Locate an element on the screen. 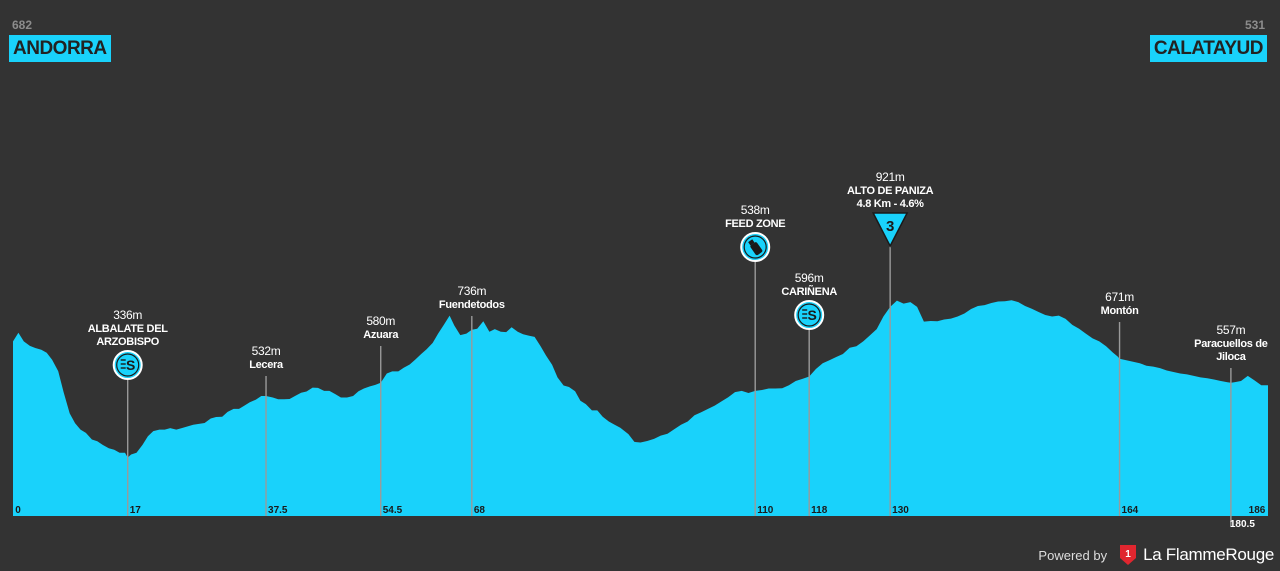 The width and height of the screenshot is (1280, 571). km-tick-label: 37.5 is located at coordinates (278, 510).